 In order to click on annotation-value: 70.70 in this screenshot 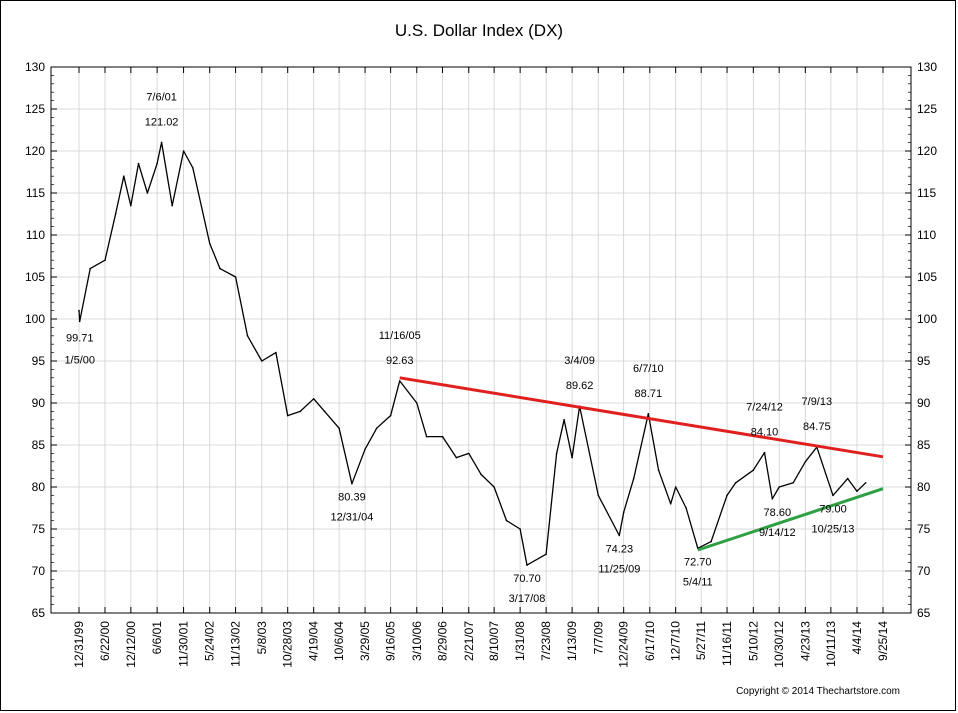, I will do `click(527, 579)`.